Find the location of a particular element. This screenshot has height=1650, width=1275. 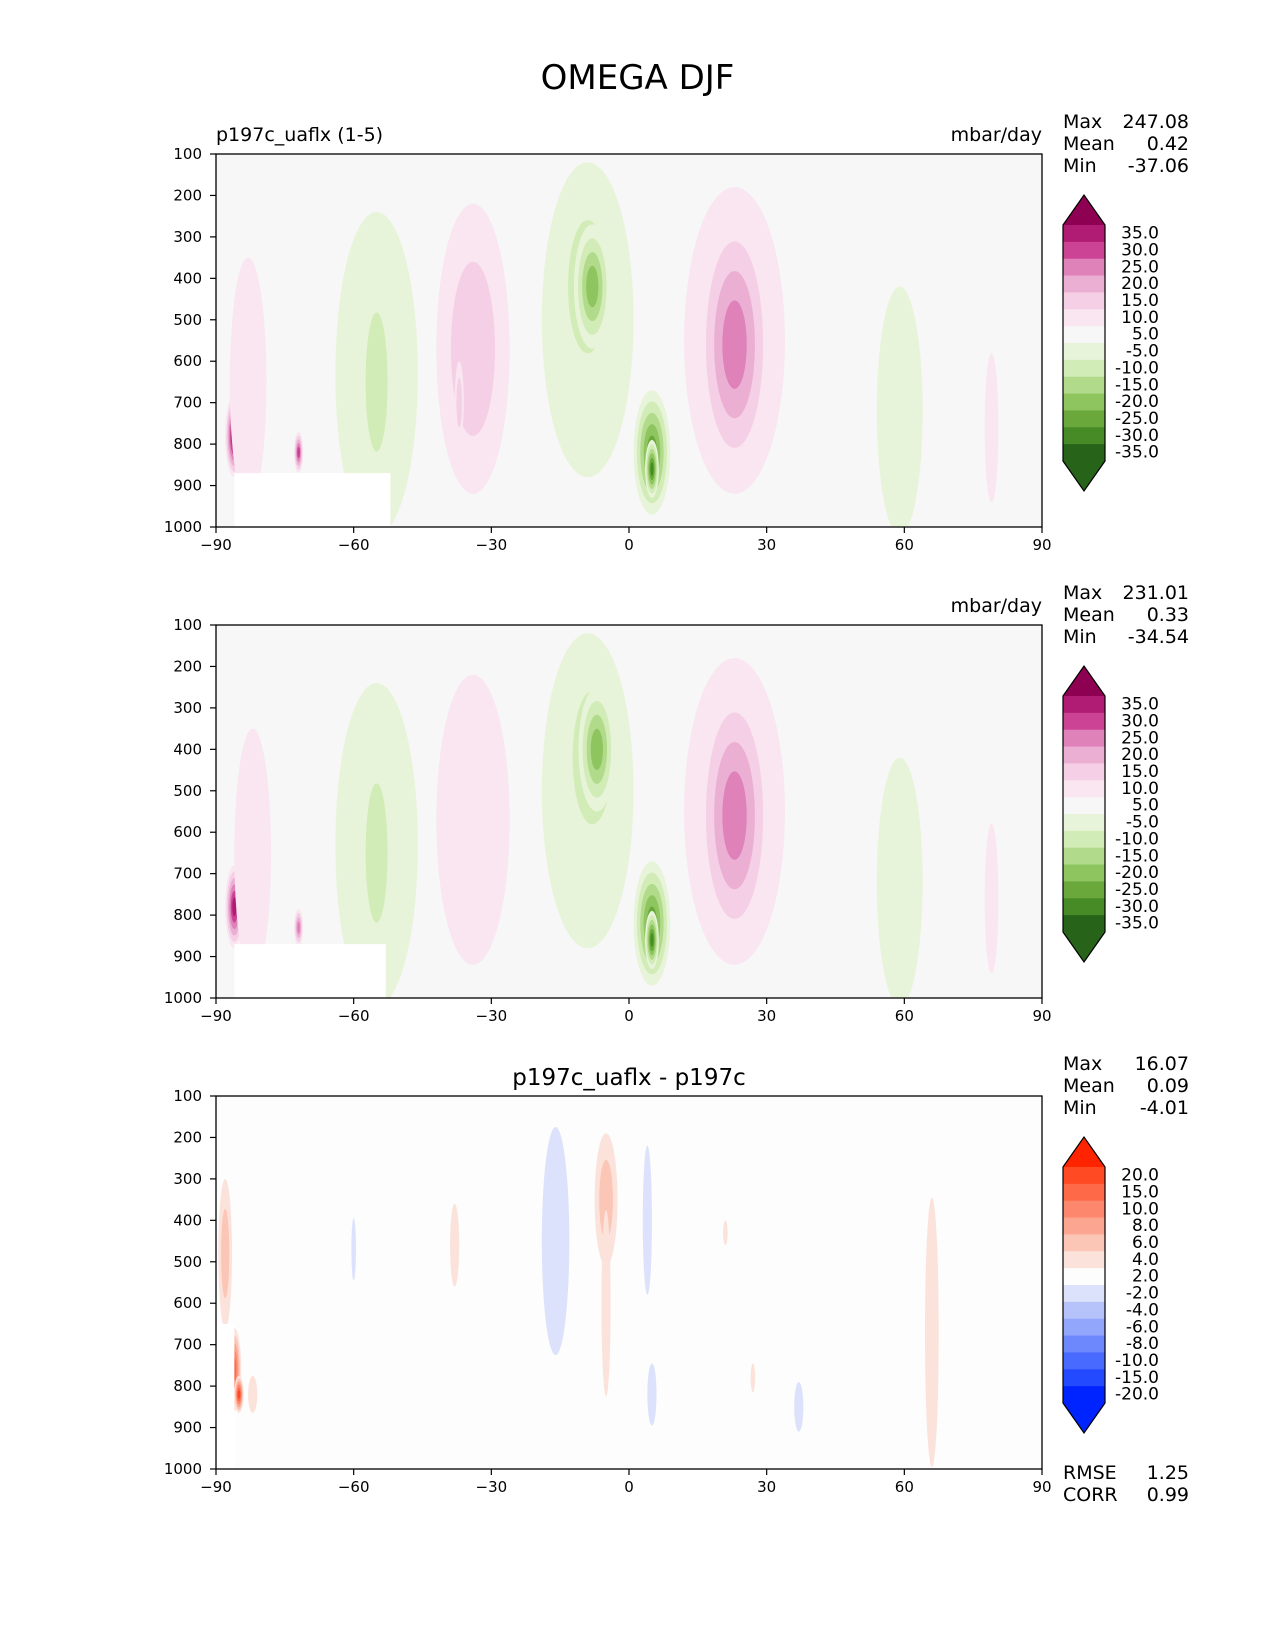

stat-value: -37.06 is located at coordinates (1158, 166).